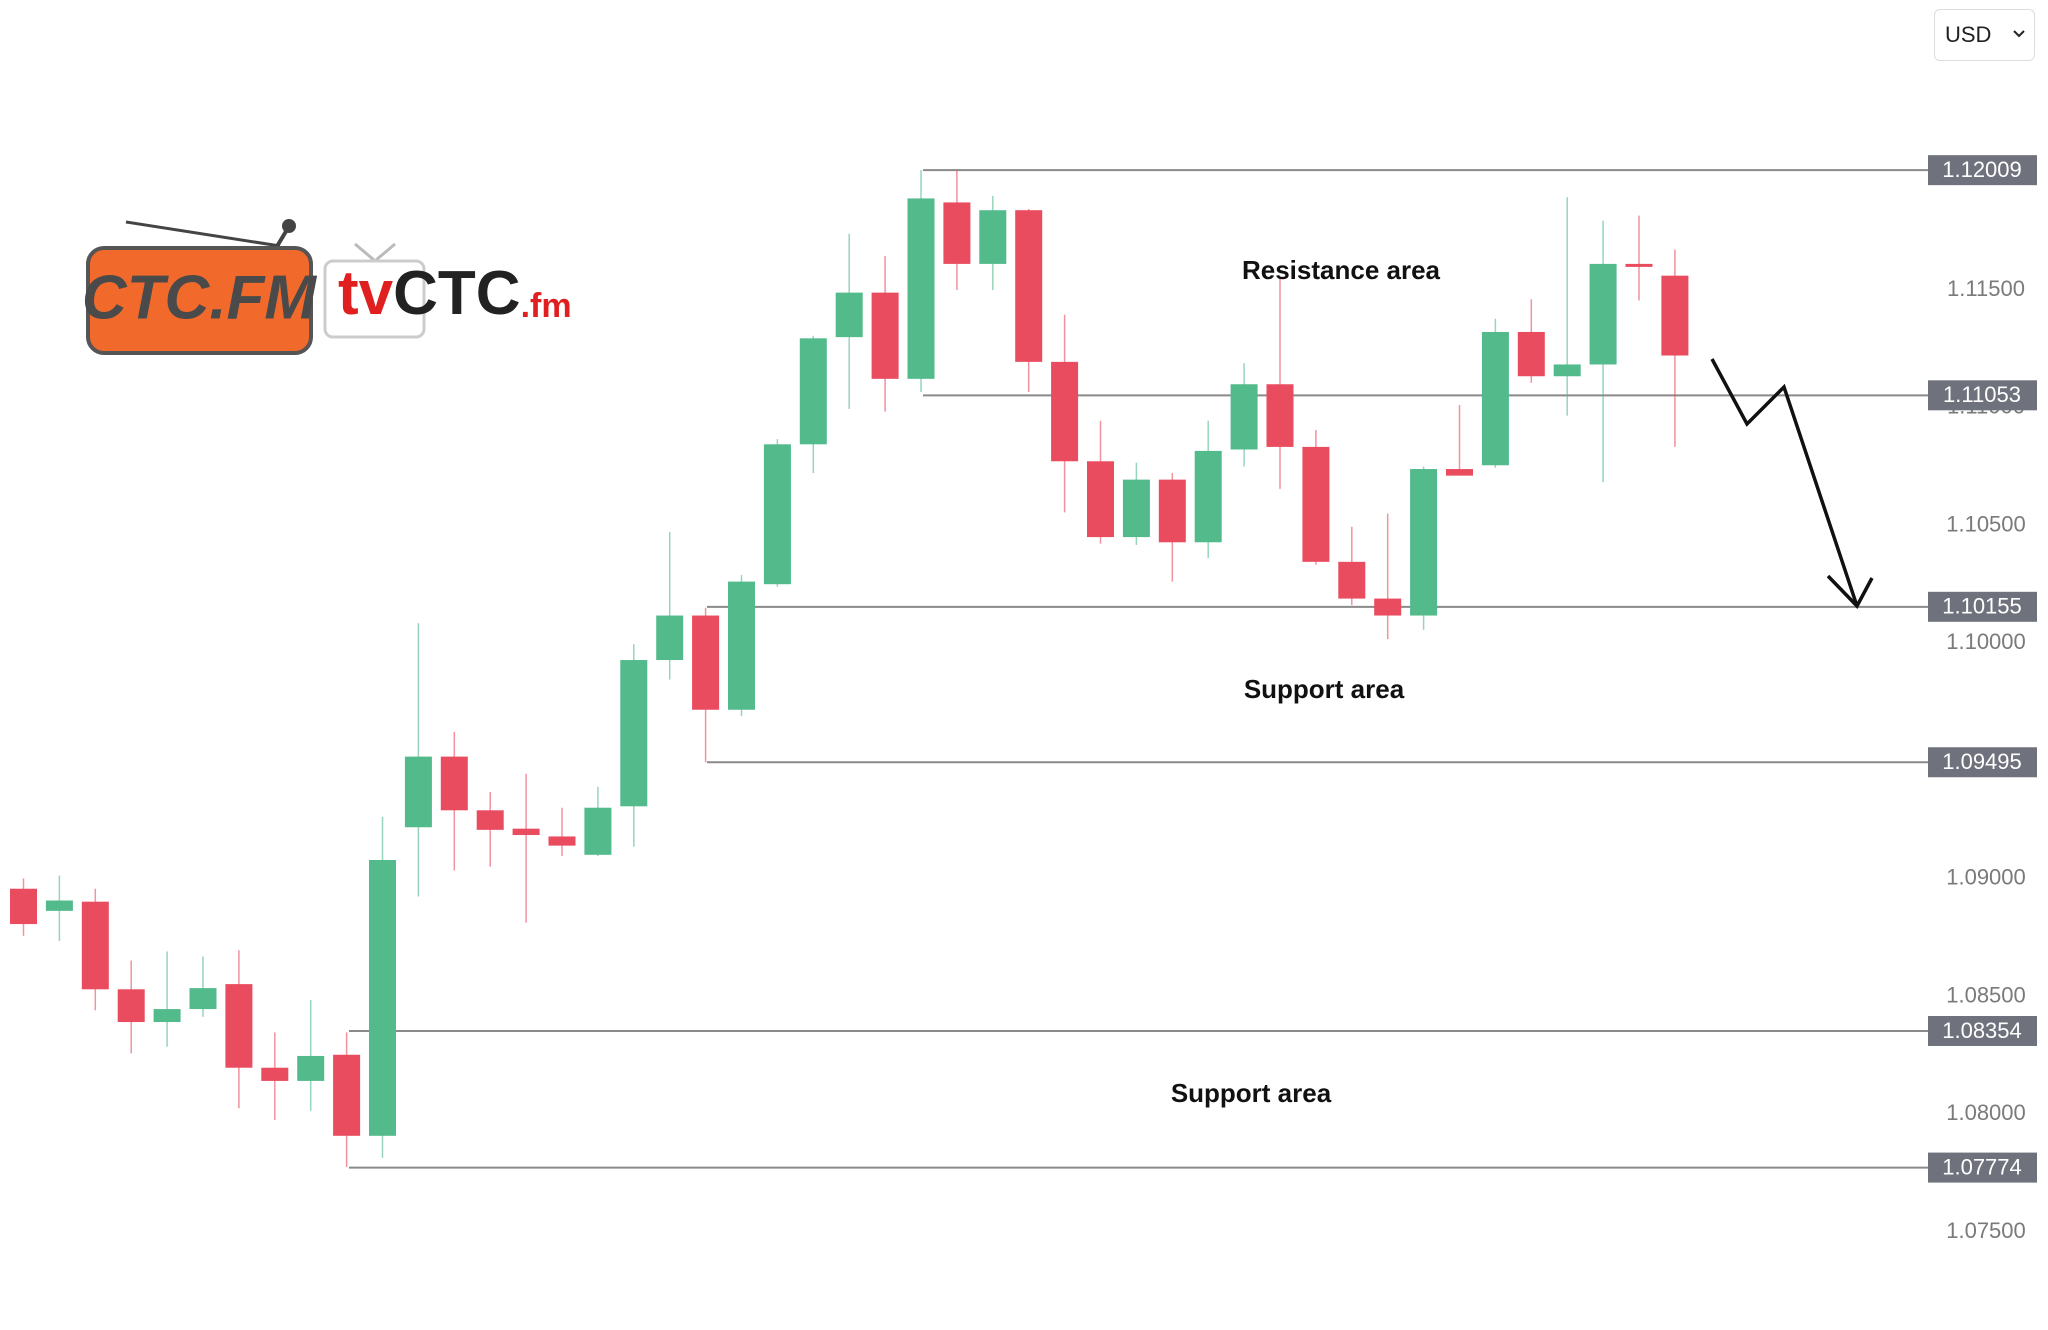 The height and width of the screenshot is (1330, 2048). I want to click on logo-box, so click(199, 300).